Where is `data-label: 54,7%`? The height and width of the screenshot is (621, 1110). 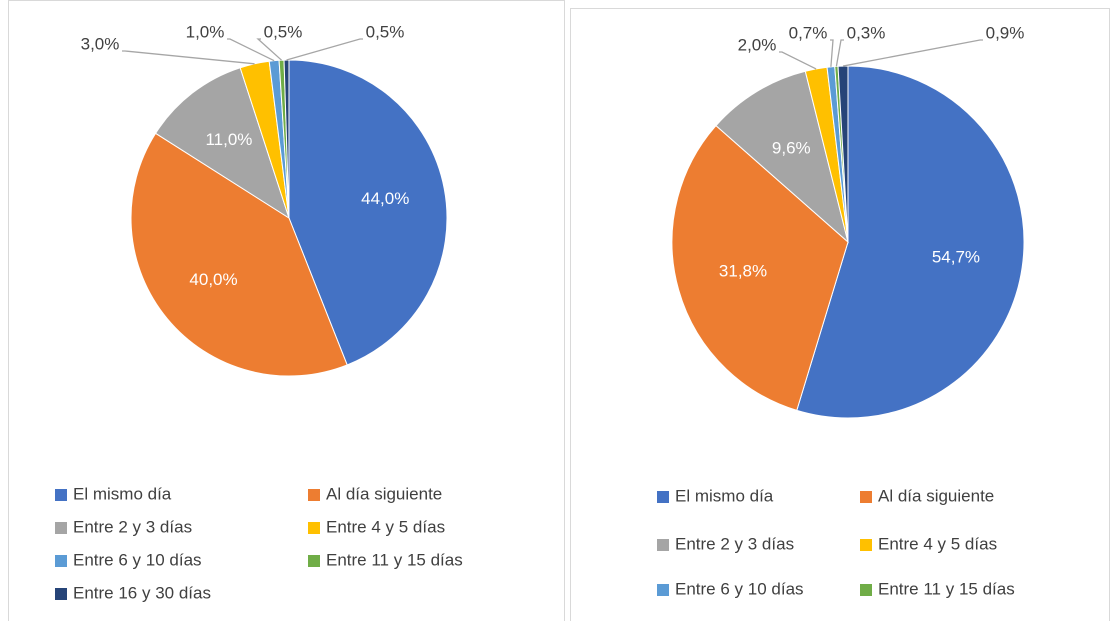 data-label: 54,7% is located at coordinates (956, 257).